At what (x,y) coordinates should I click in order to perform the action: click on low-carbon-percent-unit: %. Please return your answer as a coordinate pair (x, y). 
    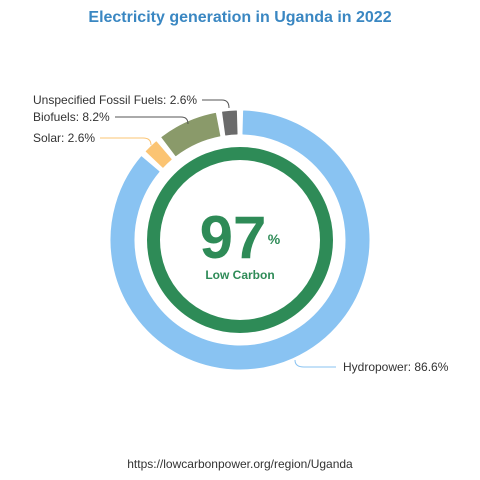
    Looking at the image, I should click on (274, 239).